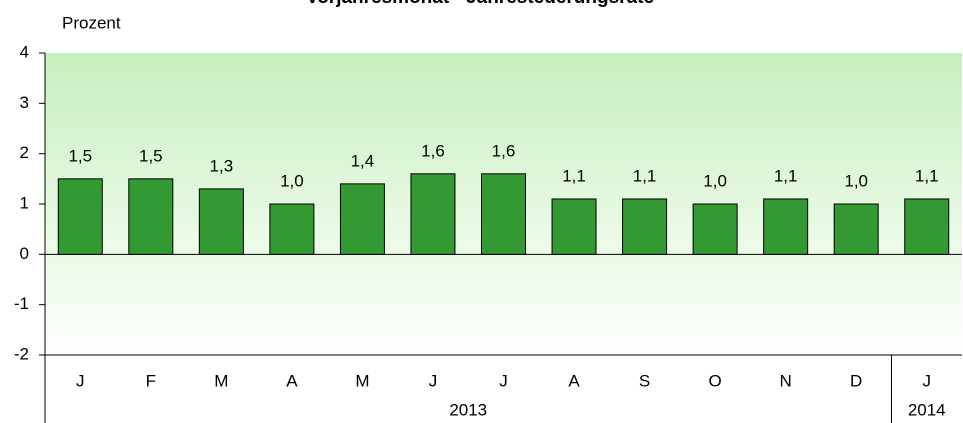  Describe the element at coordinates (151, 380) in the screenshot. I see `x-tick-label: F` at that location.